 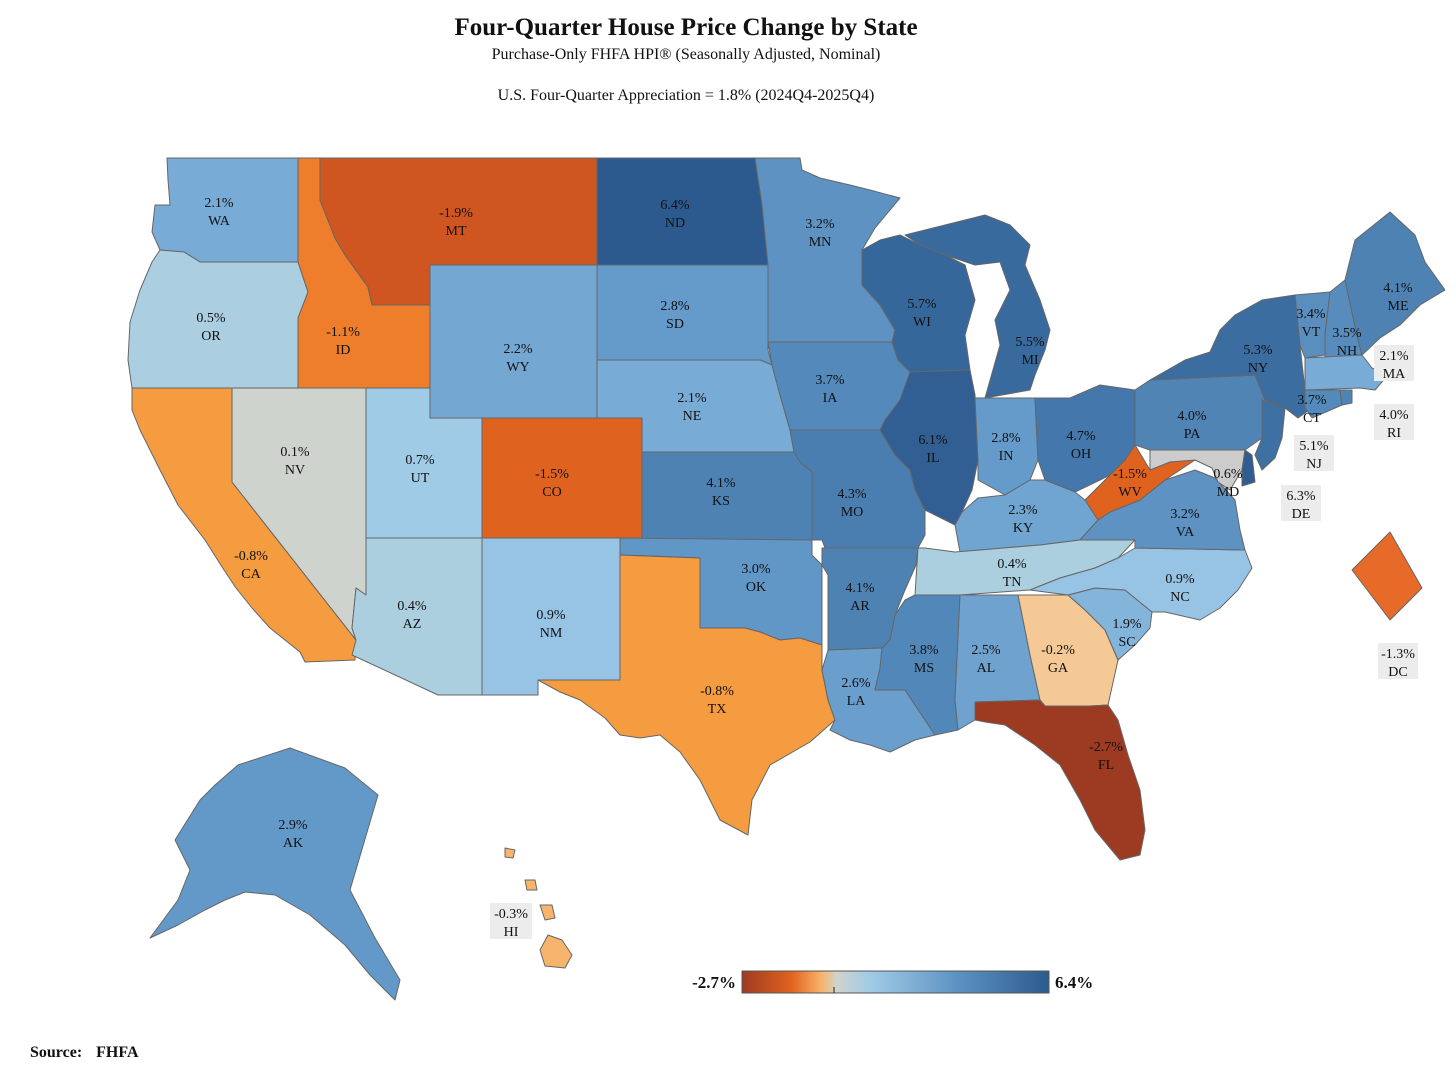 I want to click on label-box-RI, so click(x=1394, y=422).